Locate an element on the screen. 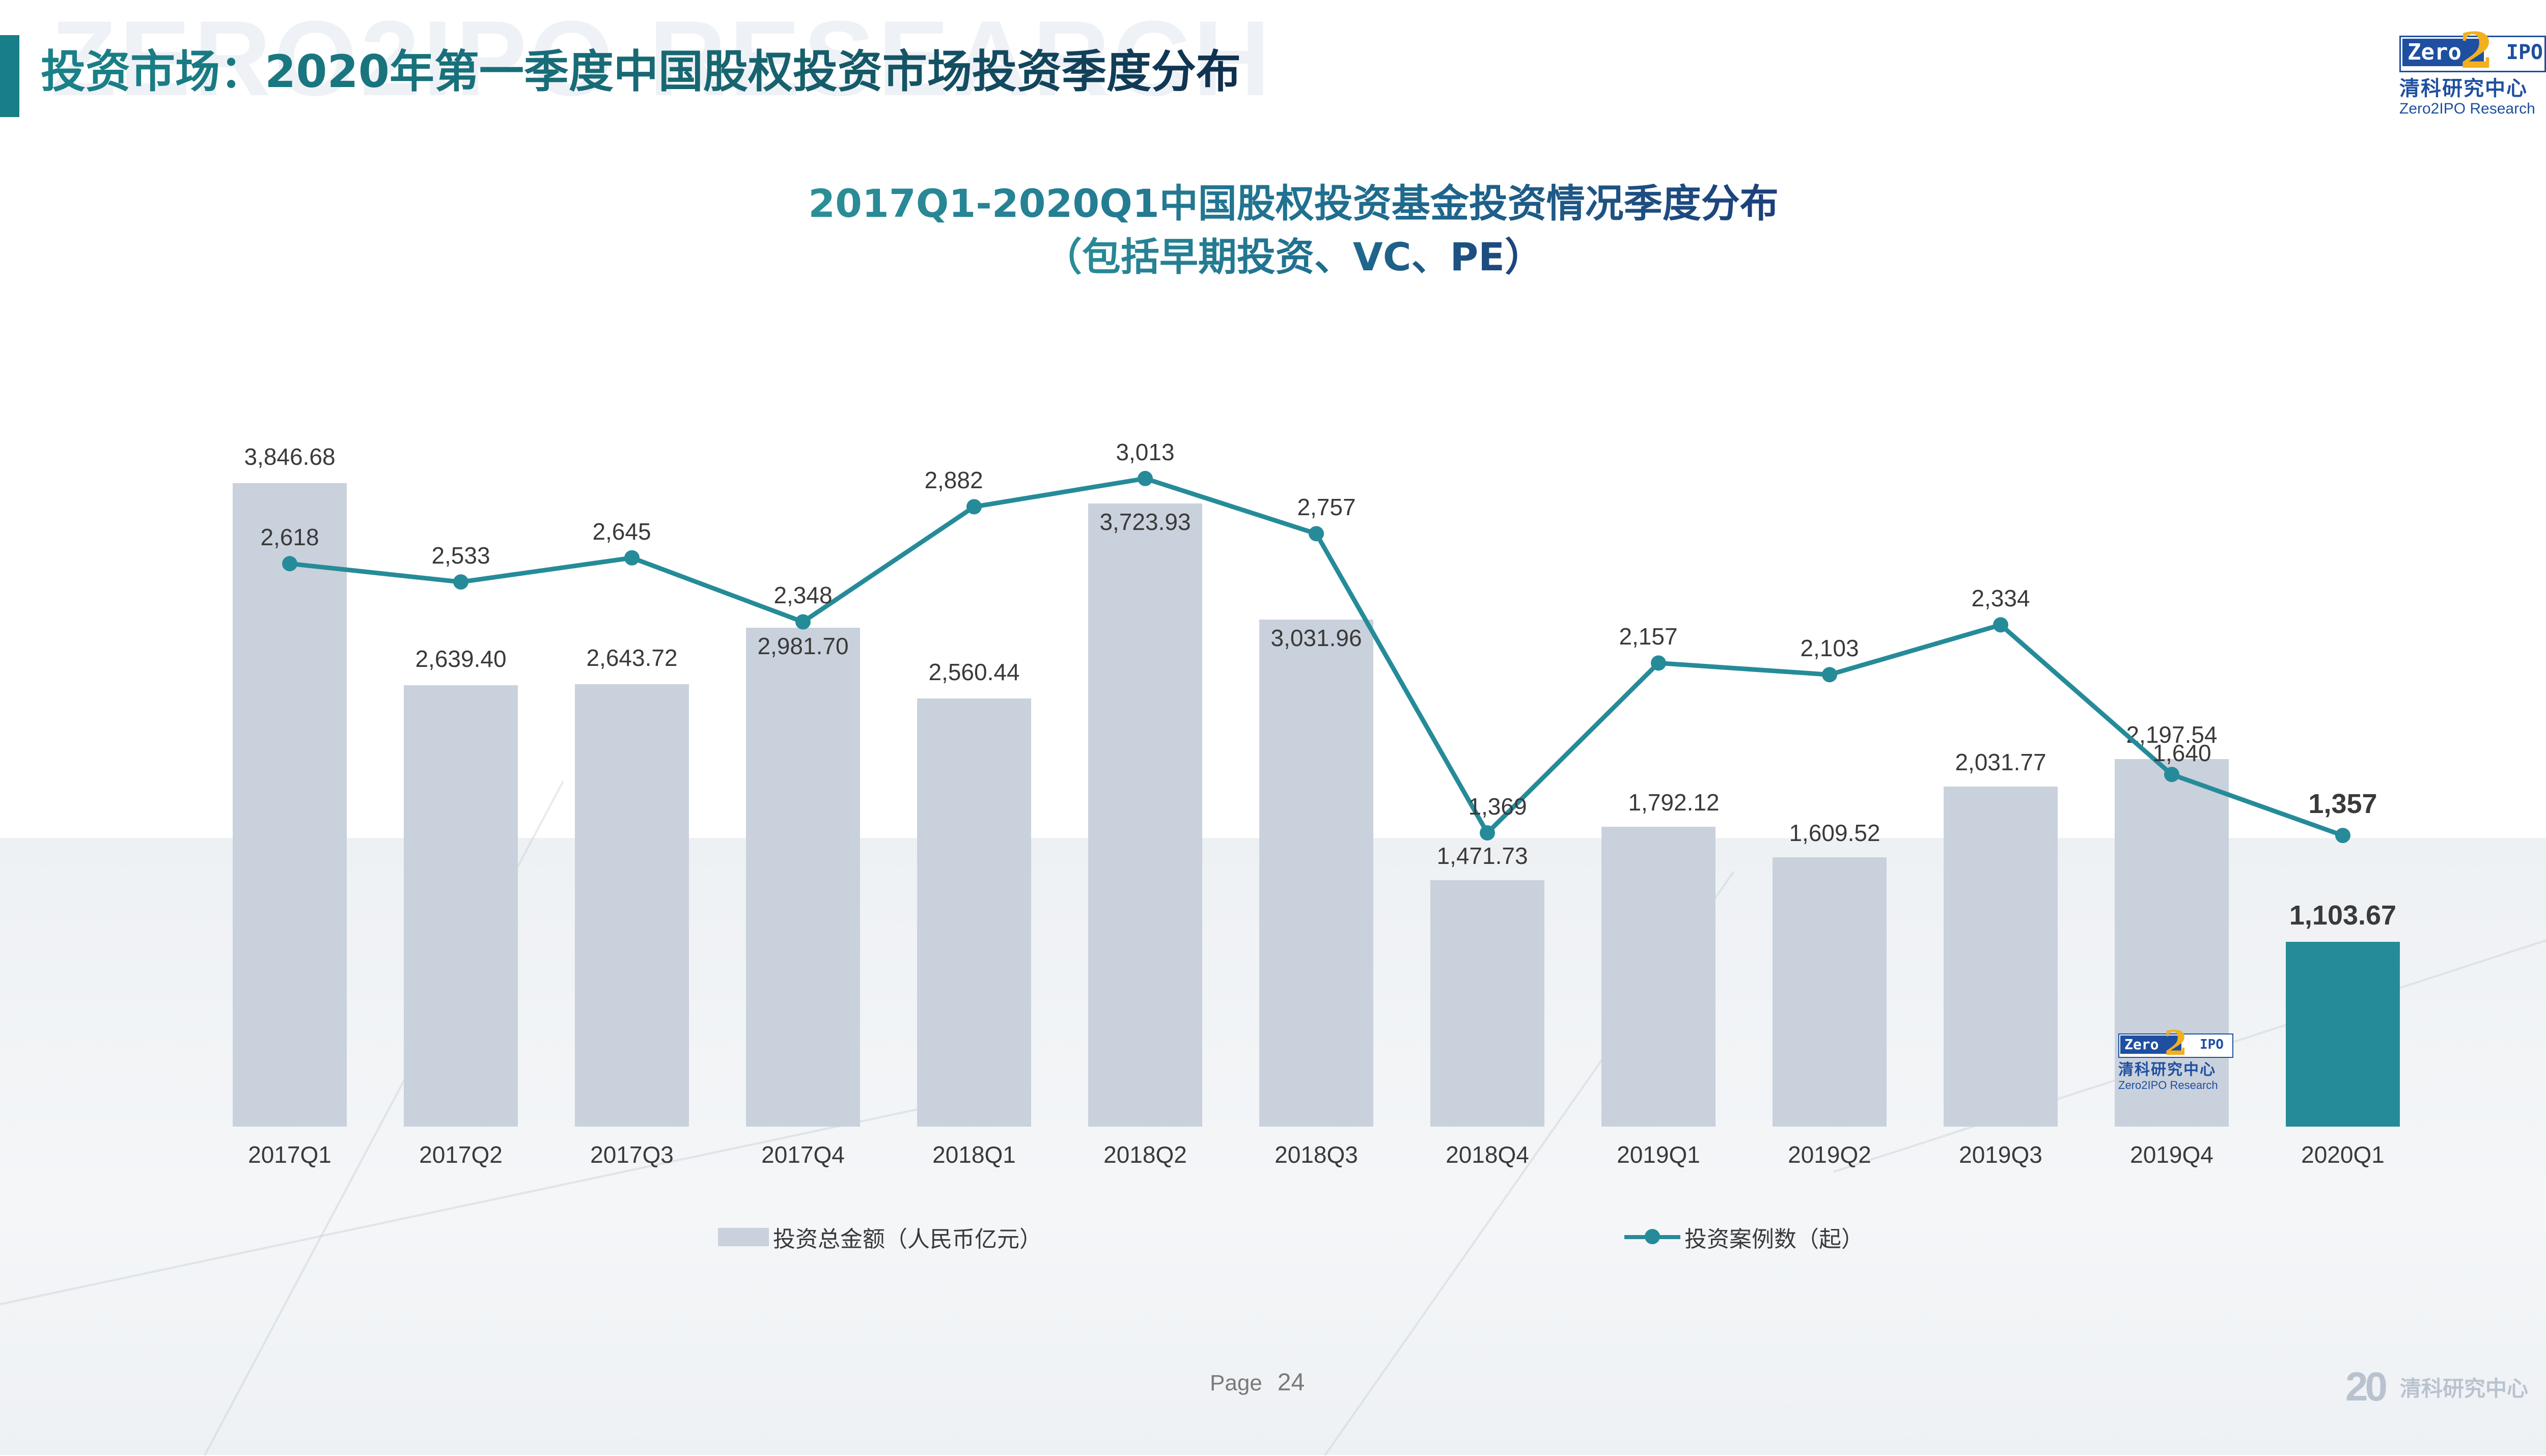  chart-subtitle-text: （包括早期投资、VC、PE） is located at coordinates (1293, 256).